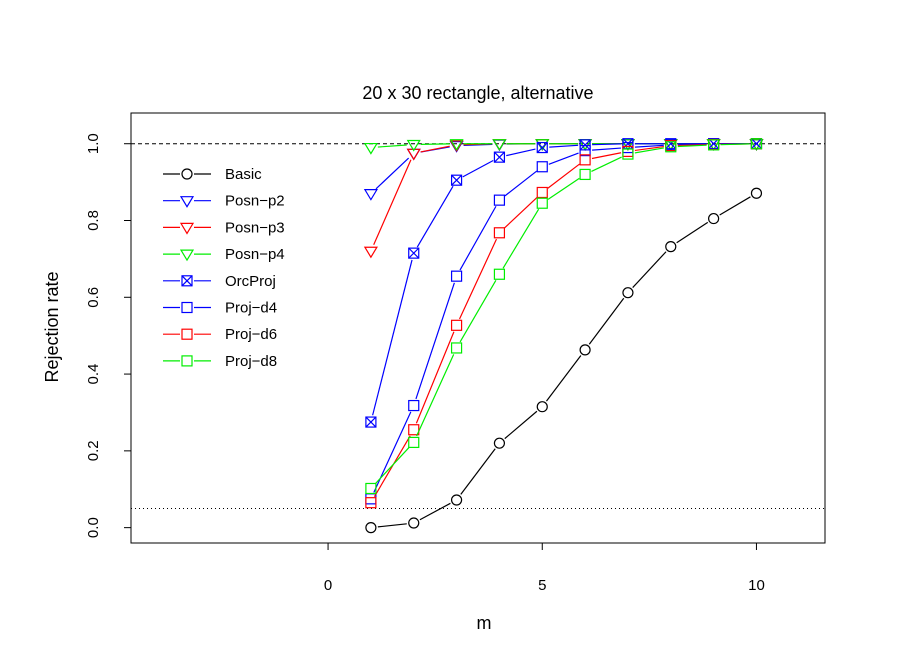 This screenshot has height=655, width=917. Describe the element at coordinates (93, 450) in the screenshot. I see `y-tick-label: 0.2` at that location.